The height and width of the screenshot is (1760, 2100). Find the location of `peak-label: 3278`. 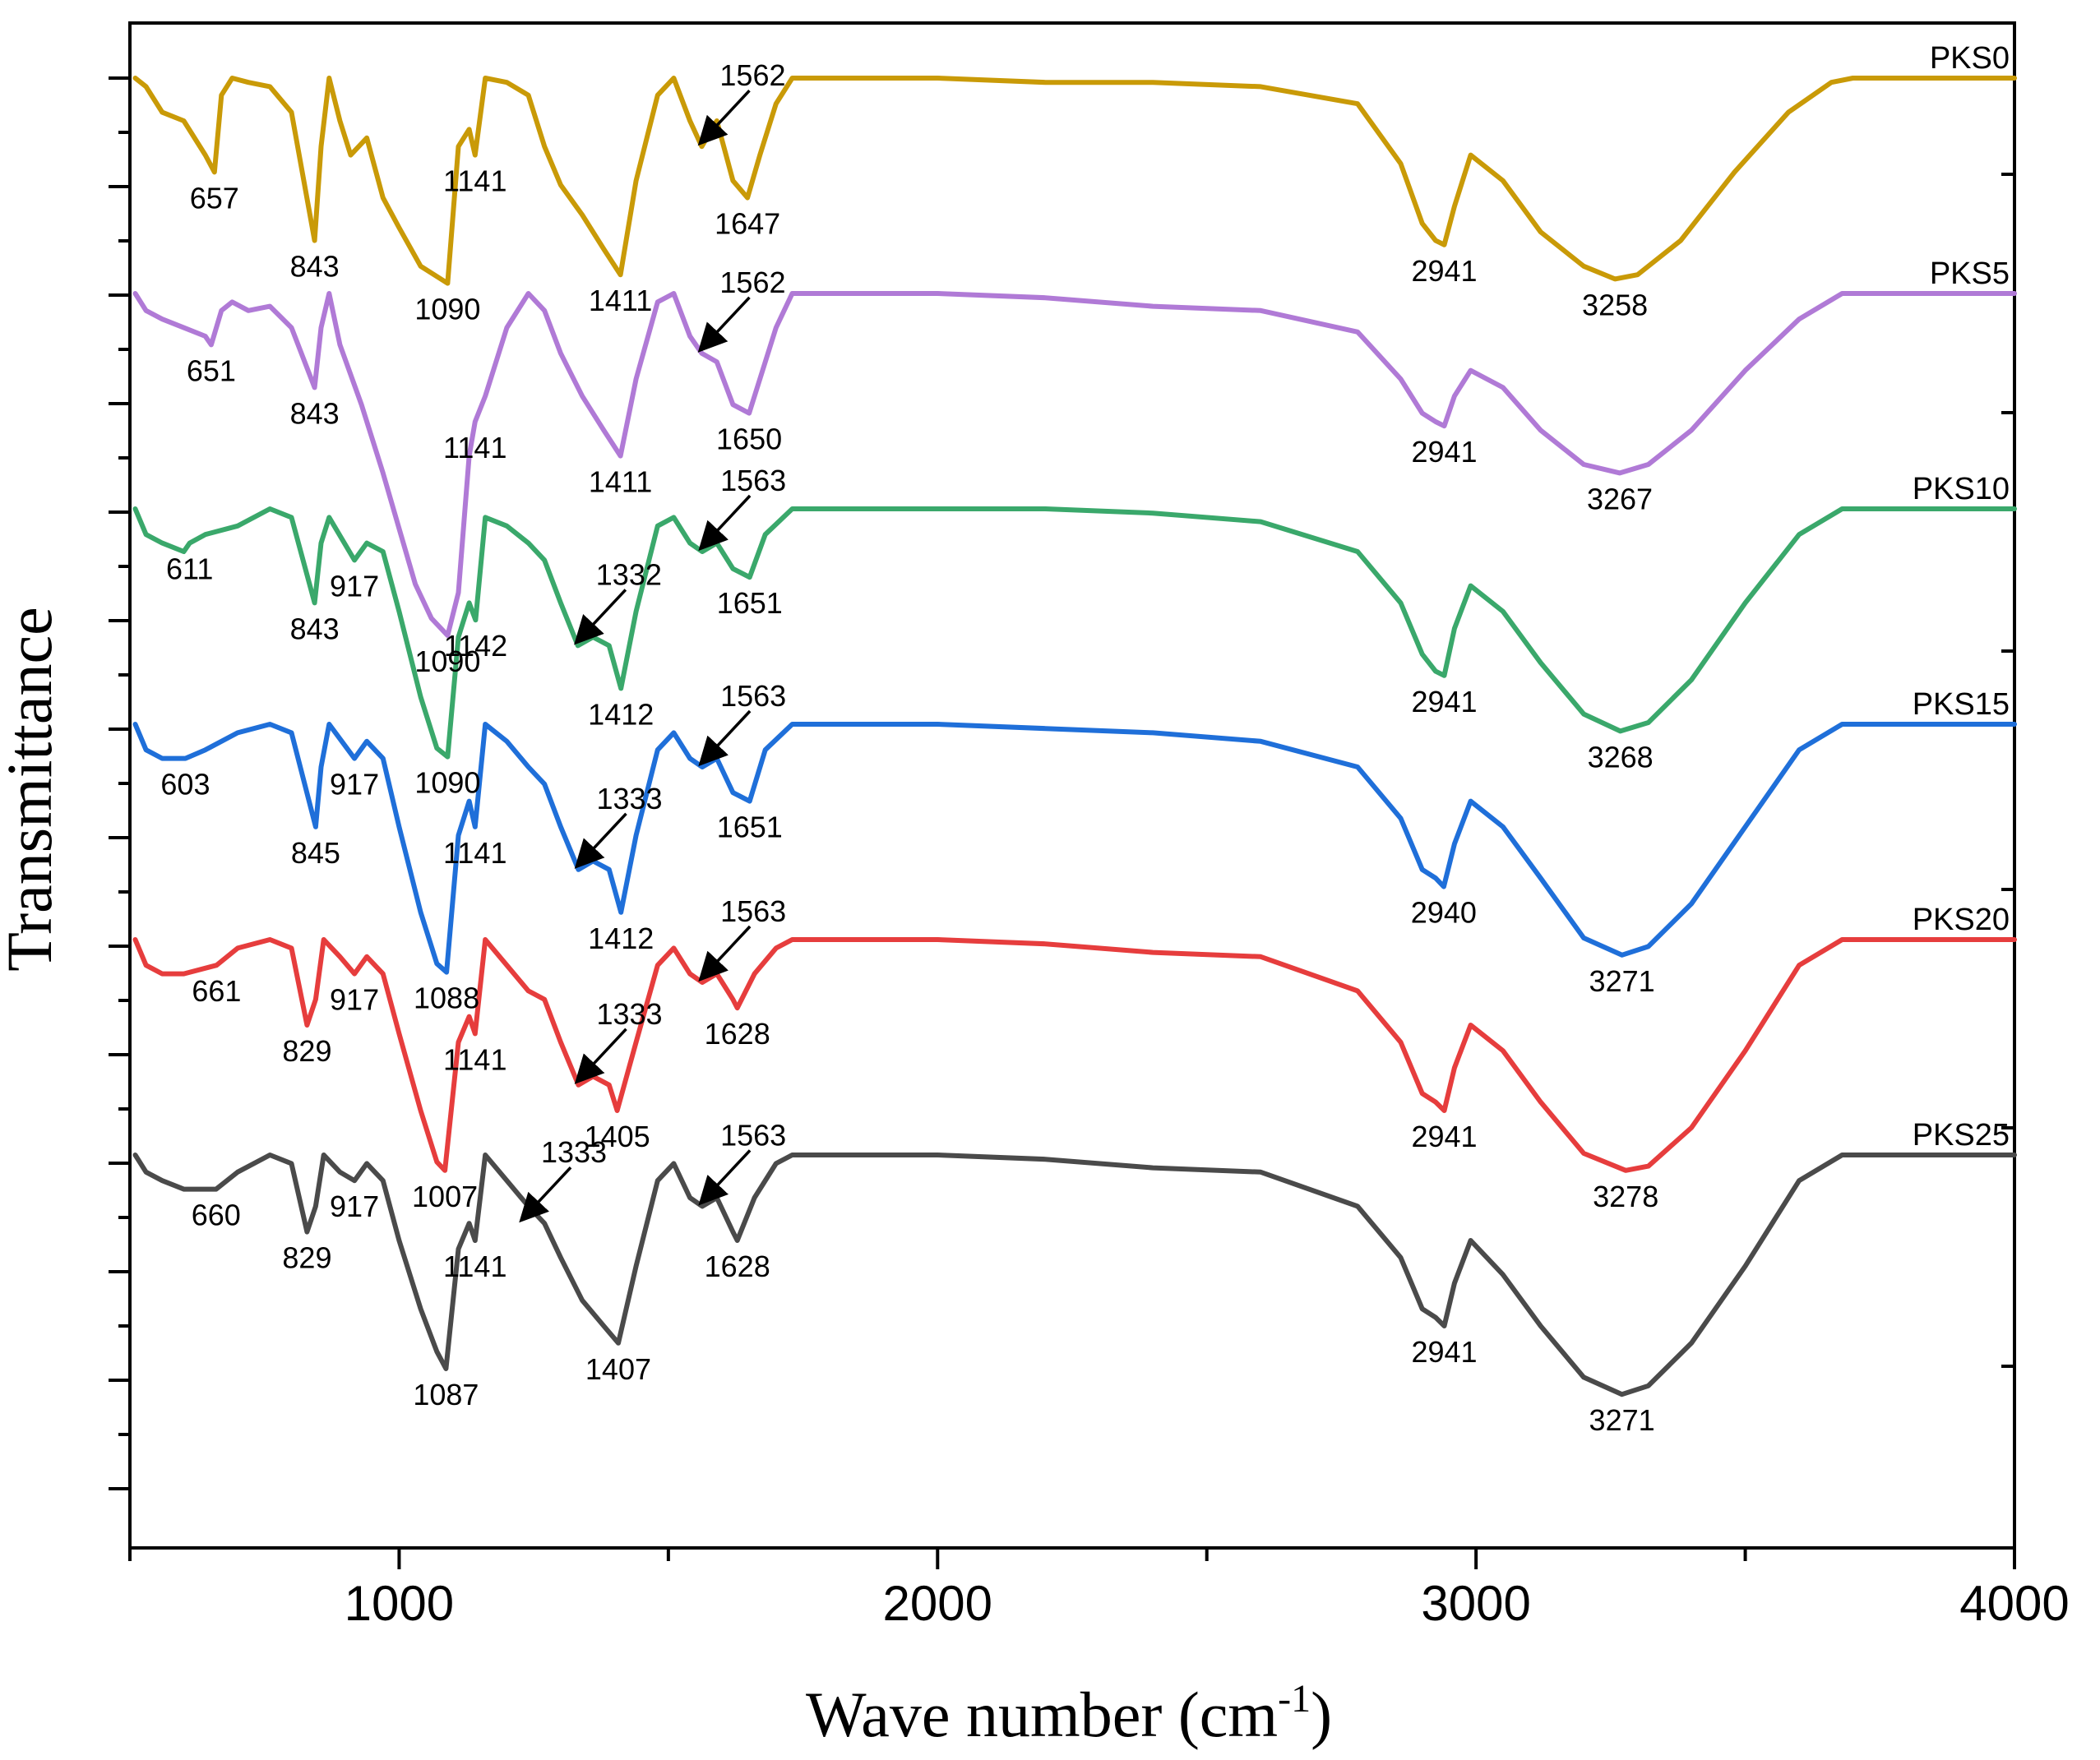

peak-label: 3278 is located at coordinates (1625, 1196).